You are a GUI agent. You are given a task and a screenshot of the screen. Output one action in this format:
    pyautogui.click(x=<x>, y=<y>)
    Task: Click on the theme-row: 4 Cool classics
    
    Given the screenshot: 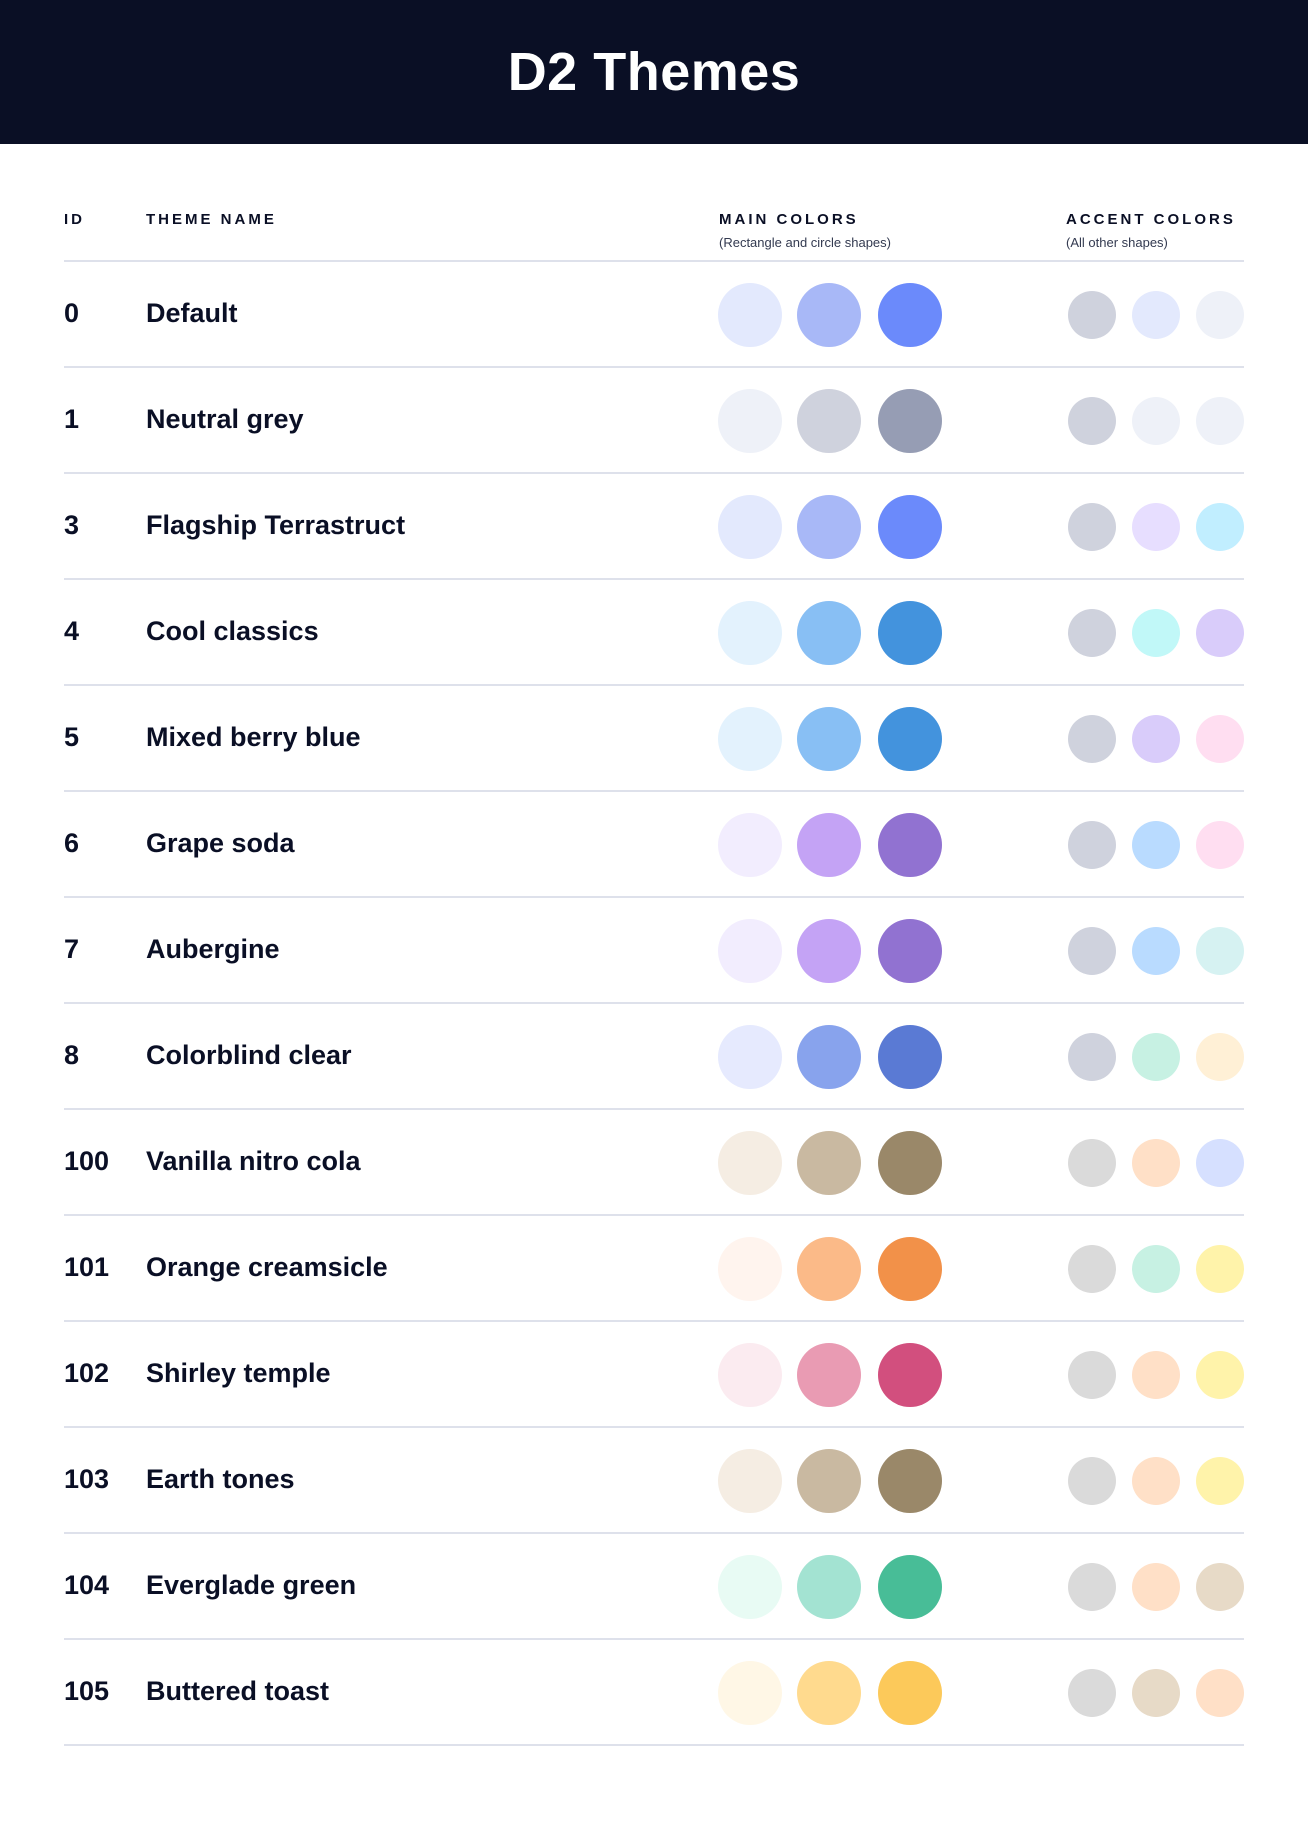 What is the action you would take?
    pyautogui.click(x=654, y=633)
    